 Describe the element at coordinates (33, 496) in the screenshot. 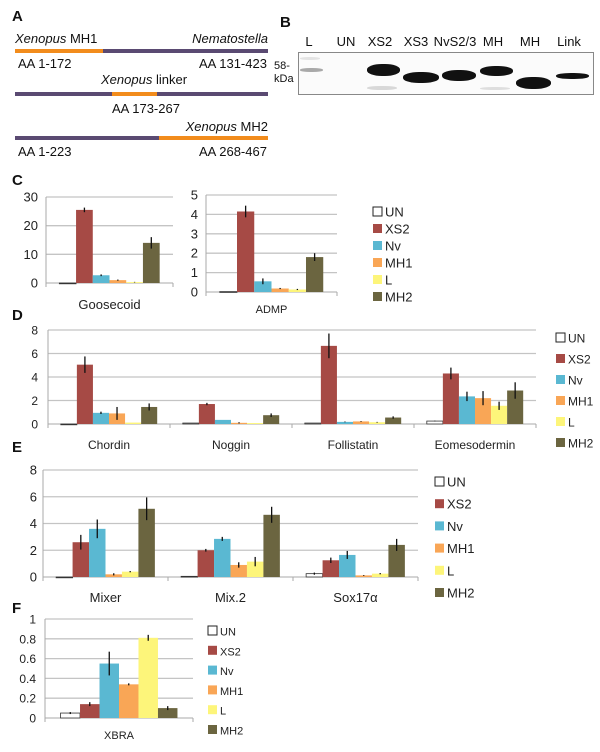

I see `y-tick-label: 6` at that location.